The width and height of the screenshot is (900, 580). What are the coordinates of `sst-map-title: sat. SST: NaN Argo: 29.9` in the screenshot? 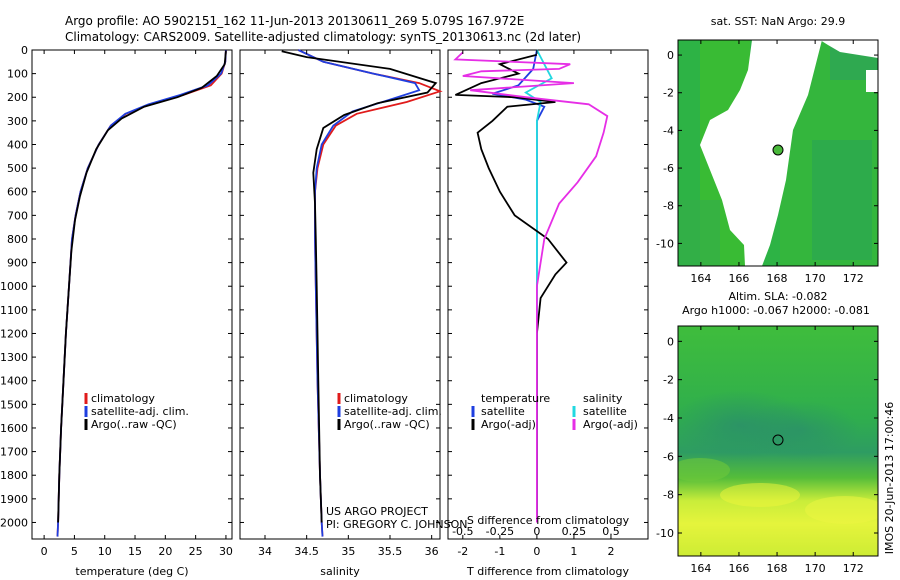 It's located at (778, 21).